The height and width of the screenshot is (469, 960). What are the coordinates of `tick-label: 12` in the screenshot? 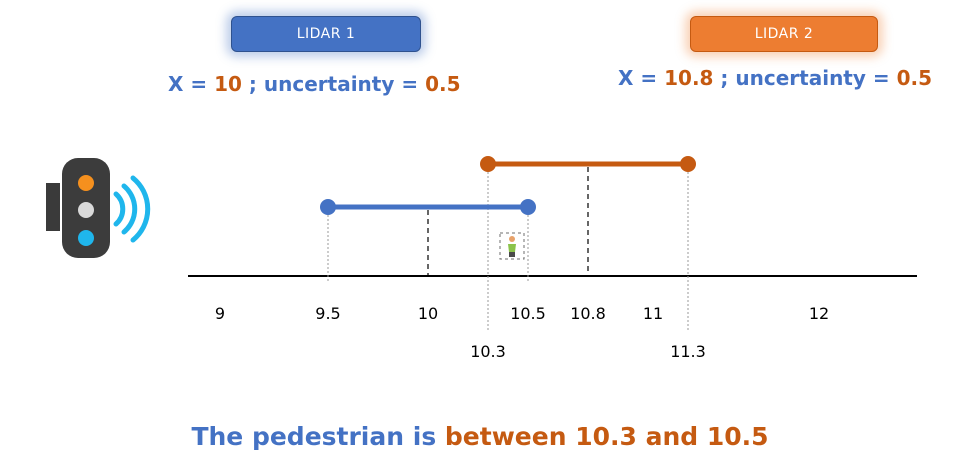 It's located at (819, 313).